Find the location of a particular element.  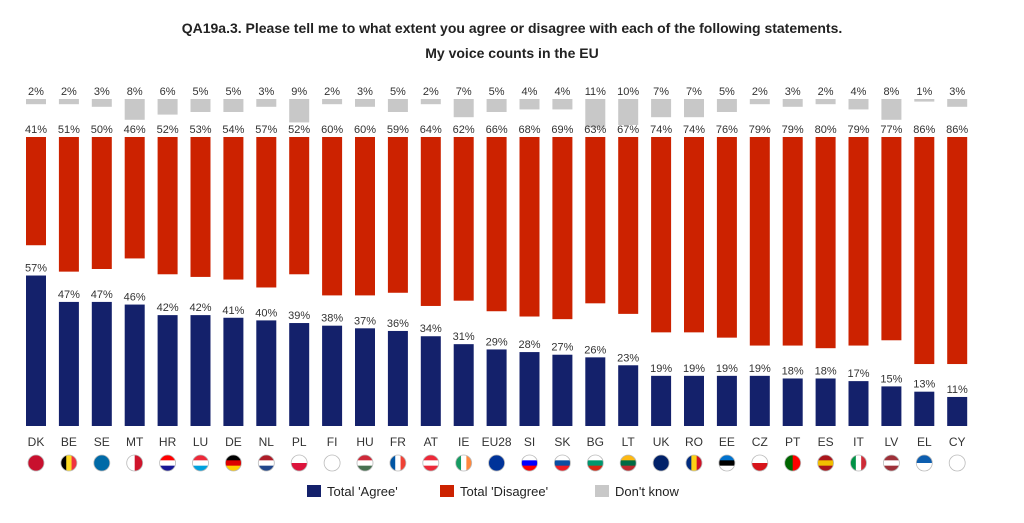

label-dontknow: 9% is located at coordinates (299, 92).